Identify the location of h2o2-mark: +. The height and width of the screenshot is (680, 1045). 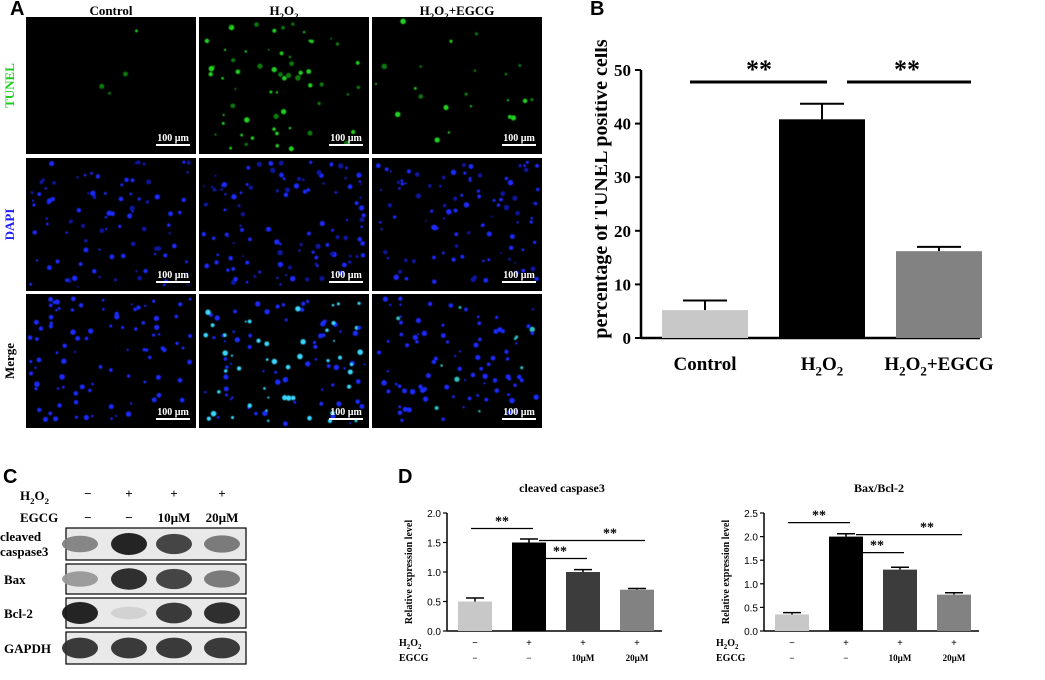
(846, 643).